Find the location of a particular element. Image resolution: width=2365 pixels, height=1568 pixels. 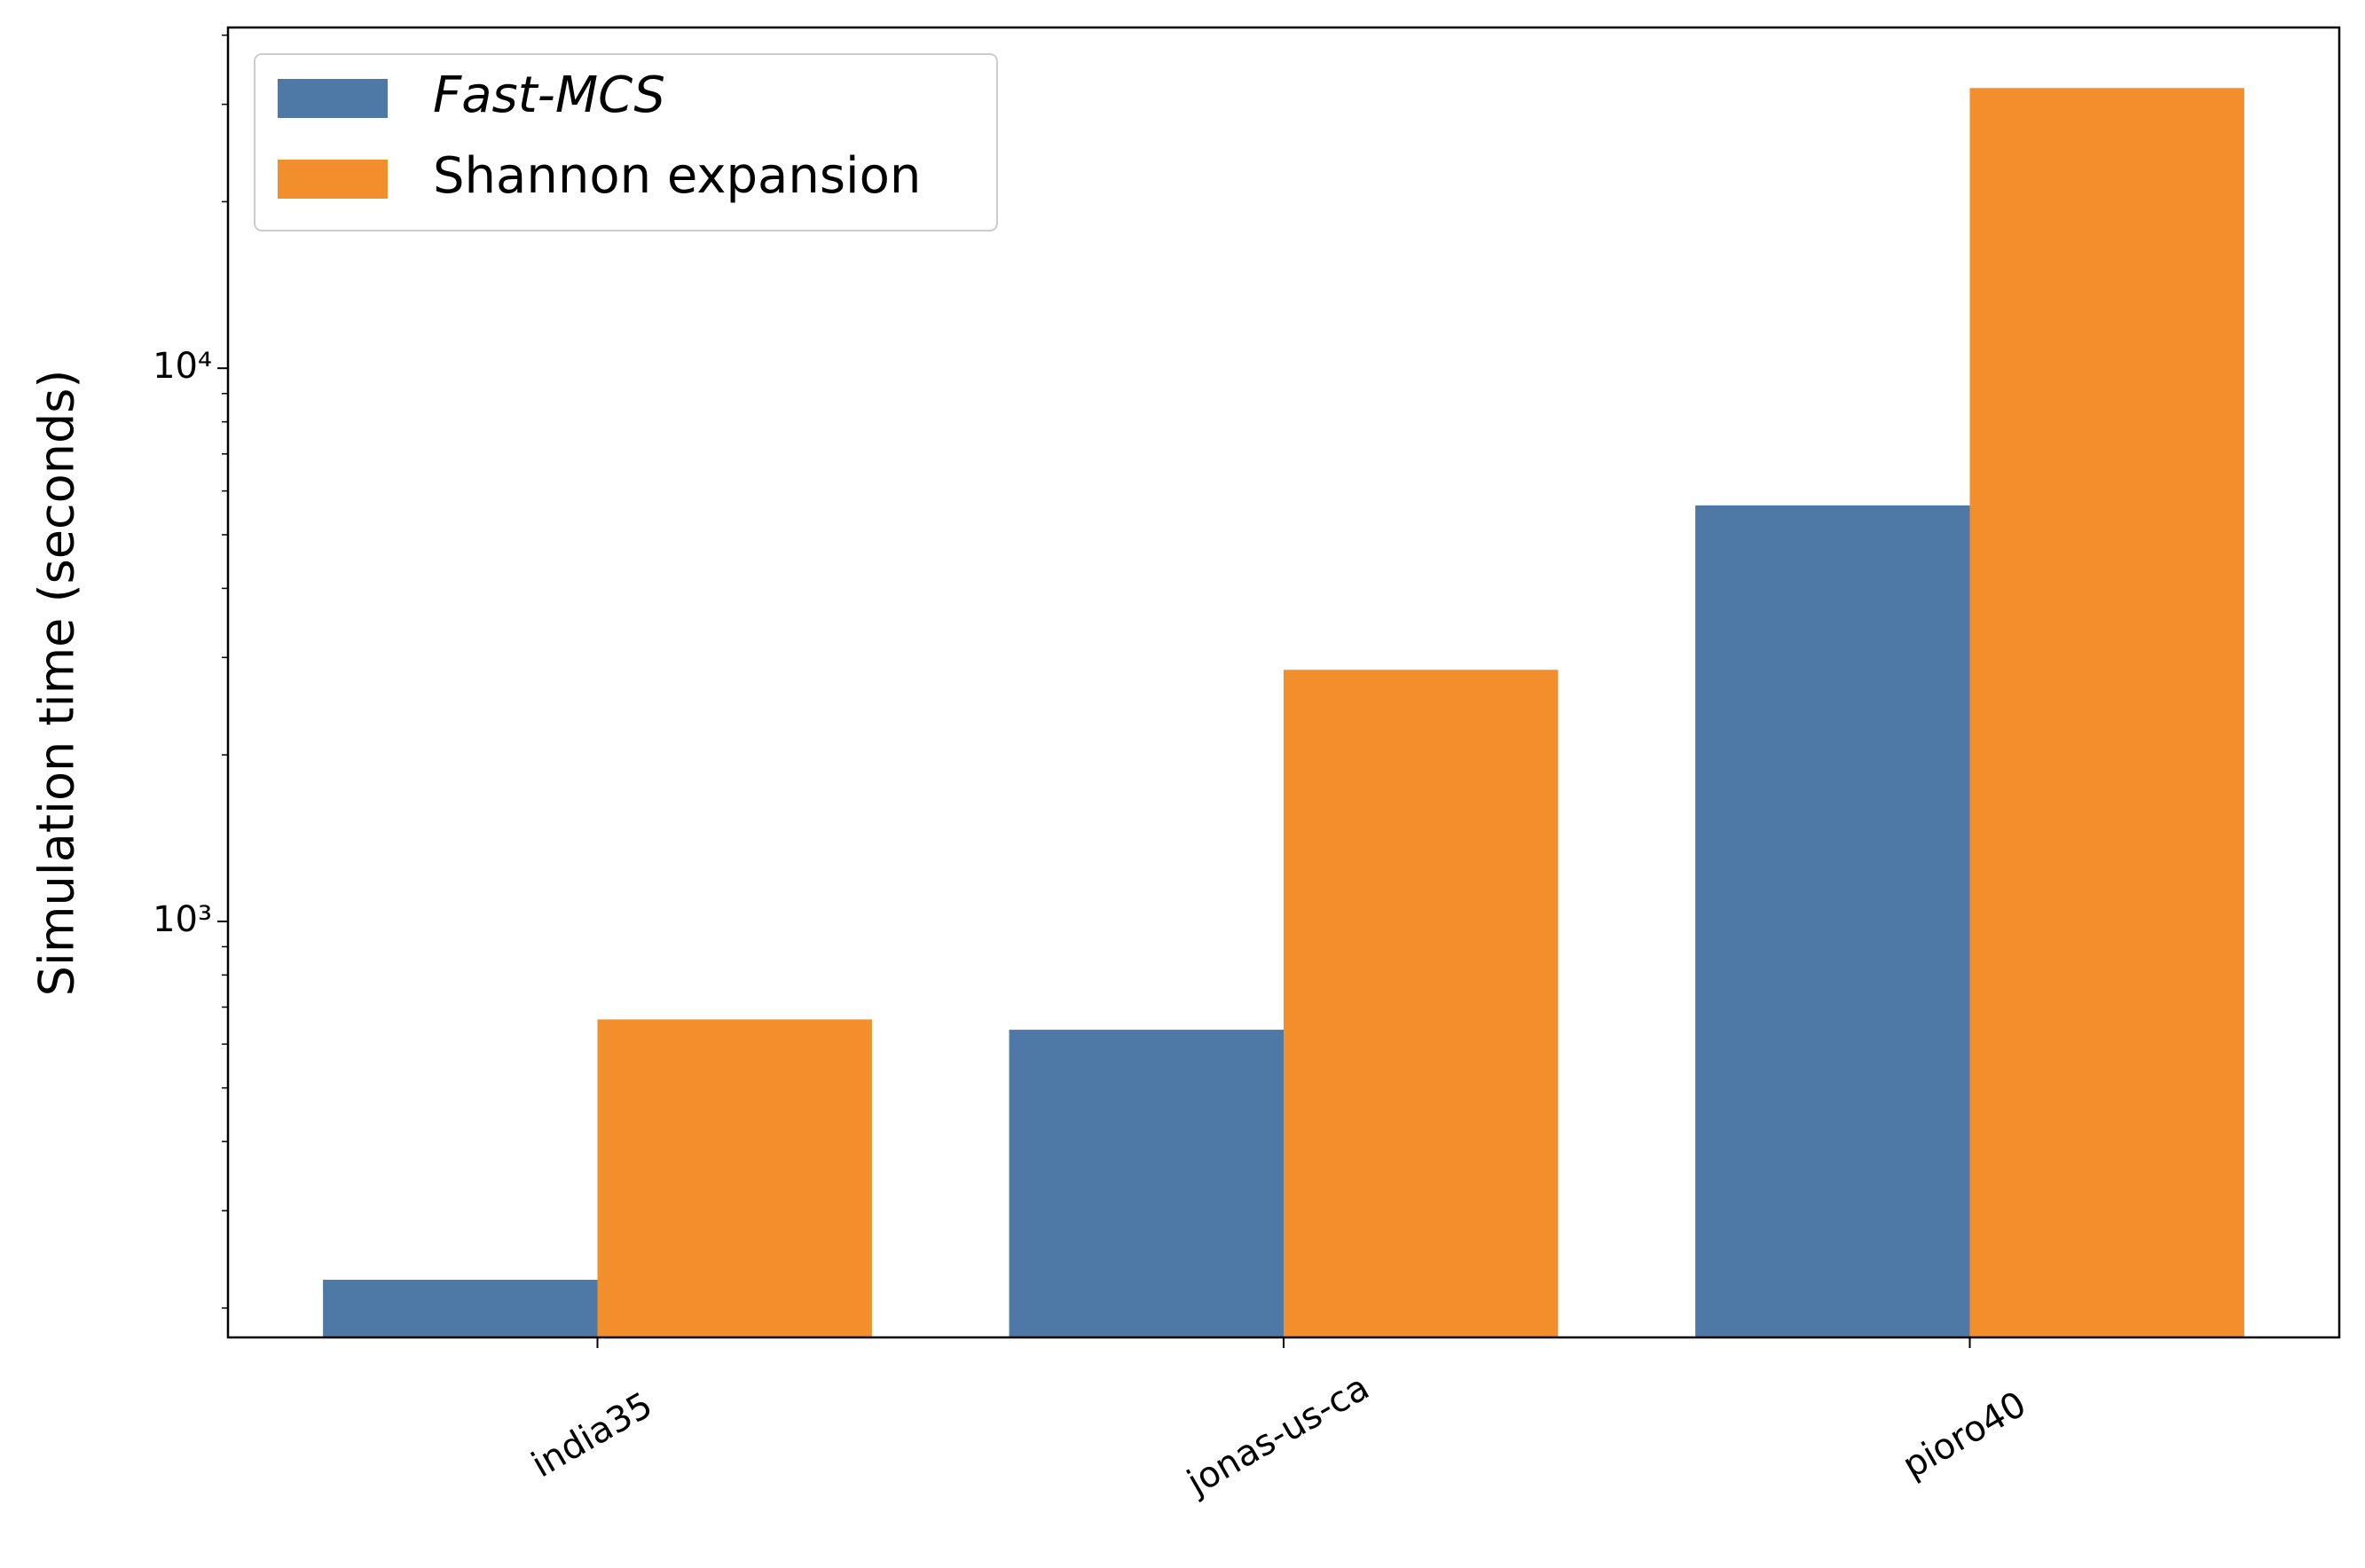

y-tick-label: 10³ is located at coordinates (182, 920).